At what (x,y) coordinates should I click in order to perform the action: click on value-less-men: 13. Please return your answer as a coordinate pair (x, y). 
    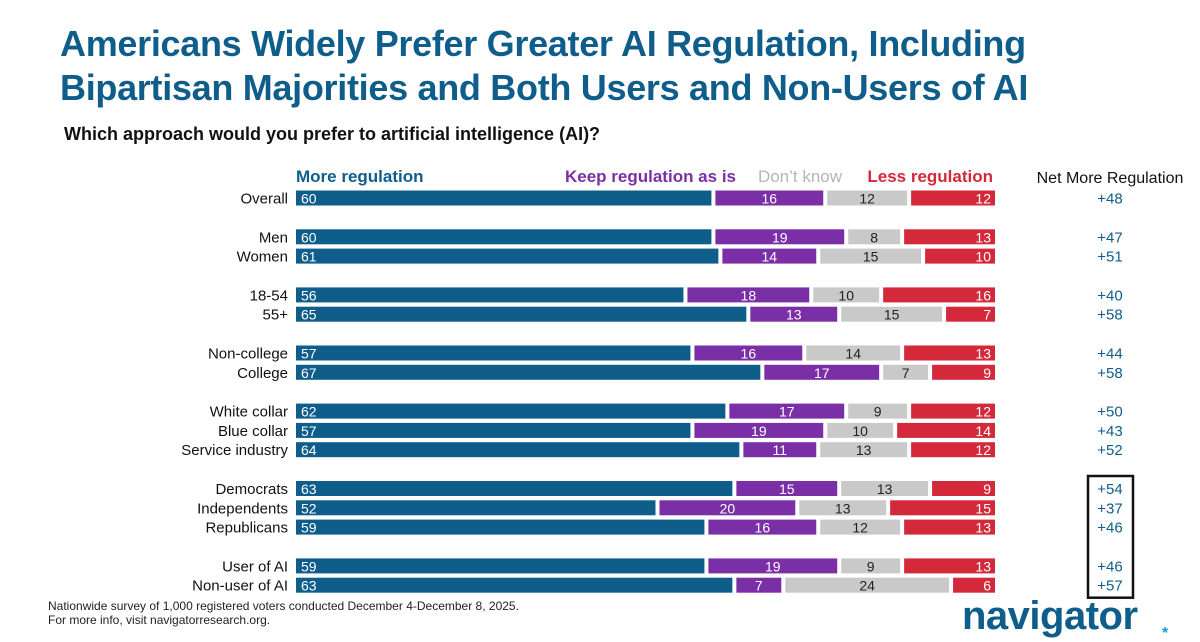
    Looking at the image, I should click on (983, 237).